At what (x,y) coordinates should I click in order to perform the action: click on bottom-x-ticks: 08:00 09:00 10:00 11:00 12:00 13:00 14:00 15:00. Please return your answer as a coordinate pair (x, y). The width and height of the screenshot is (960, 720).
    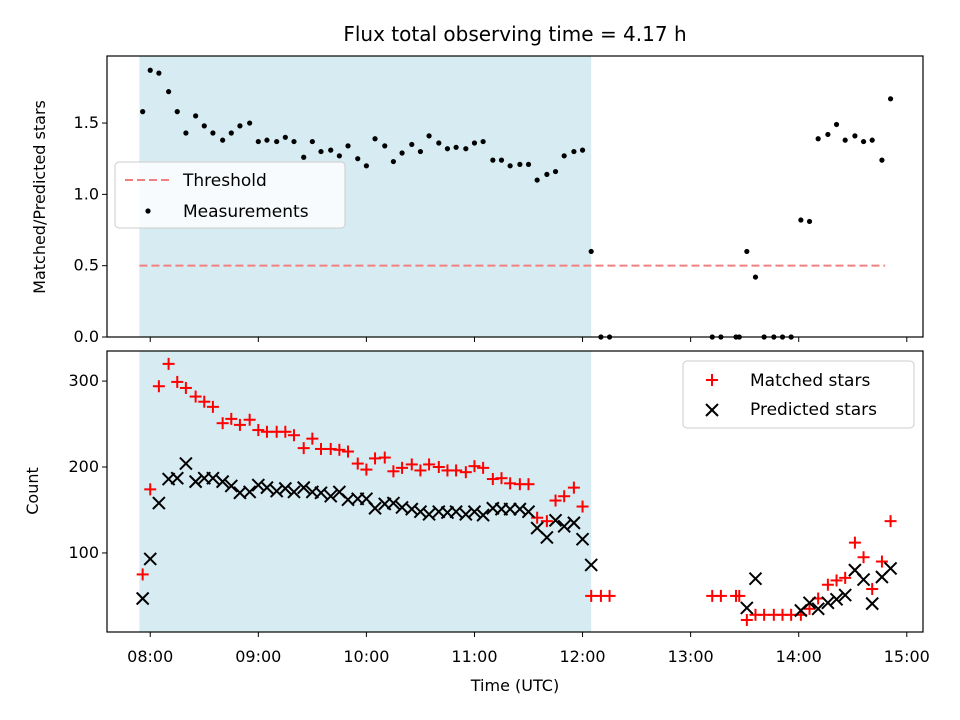
    Looking at the image, I should click on (528, 649).